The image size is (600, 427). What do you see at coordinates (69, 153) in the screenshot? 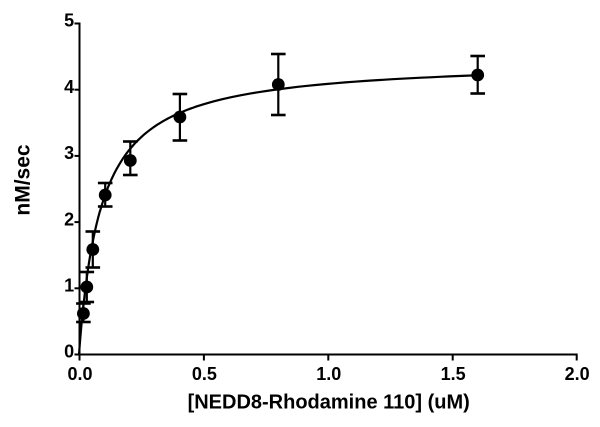
I see `svg-text: 3` at bounding box center [69, 153].